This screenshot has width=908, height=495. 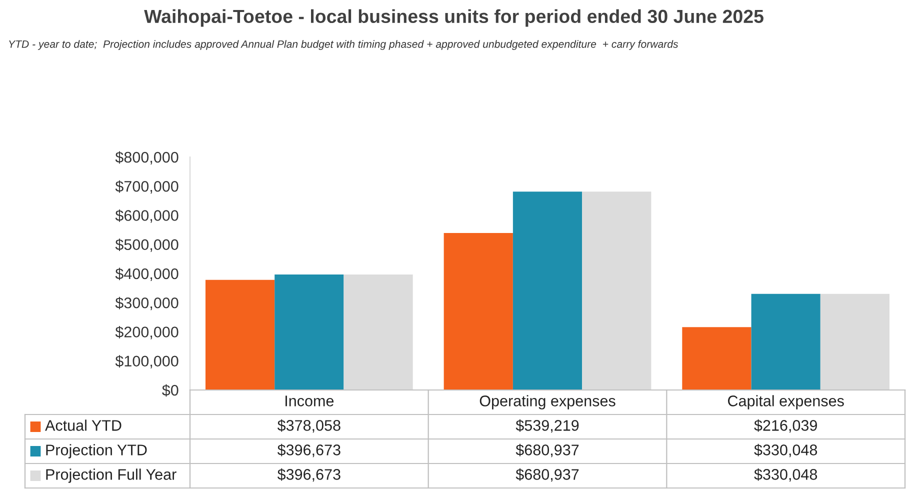 I want to click on data-label: $539,219, so click(x=547, y=426).